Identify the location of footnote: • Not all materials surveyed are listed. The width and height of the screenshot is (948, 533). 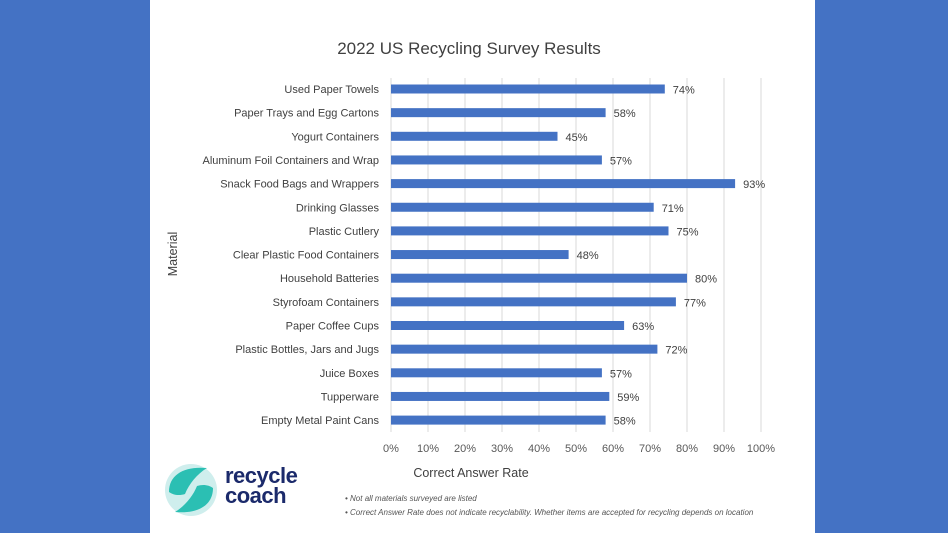
(411, 498).